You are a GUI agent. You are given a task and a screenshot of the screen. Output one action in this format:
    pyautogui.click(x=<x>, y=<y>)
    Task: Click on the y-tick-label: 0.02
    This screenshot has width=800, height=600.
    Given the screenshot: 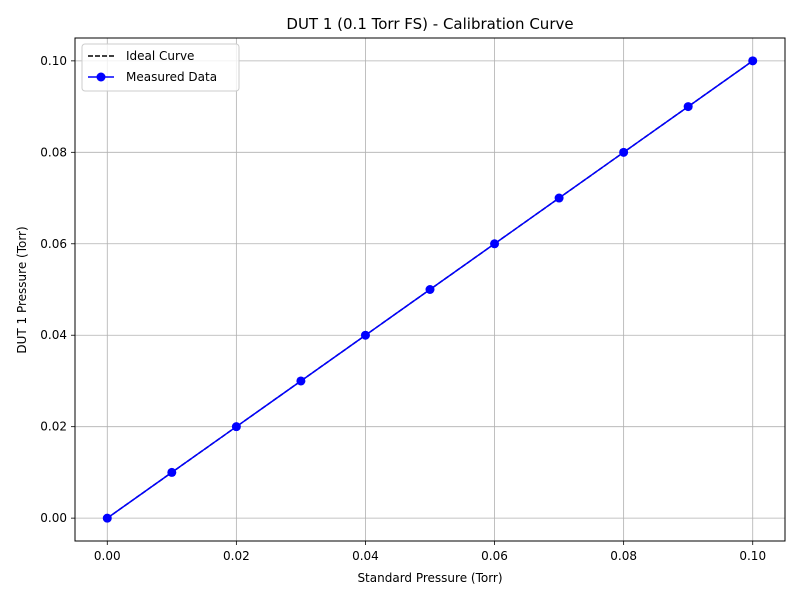 What is the action you would take?
    pyautogui.click(x=53, y=427)
    